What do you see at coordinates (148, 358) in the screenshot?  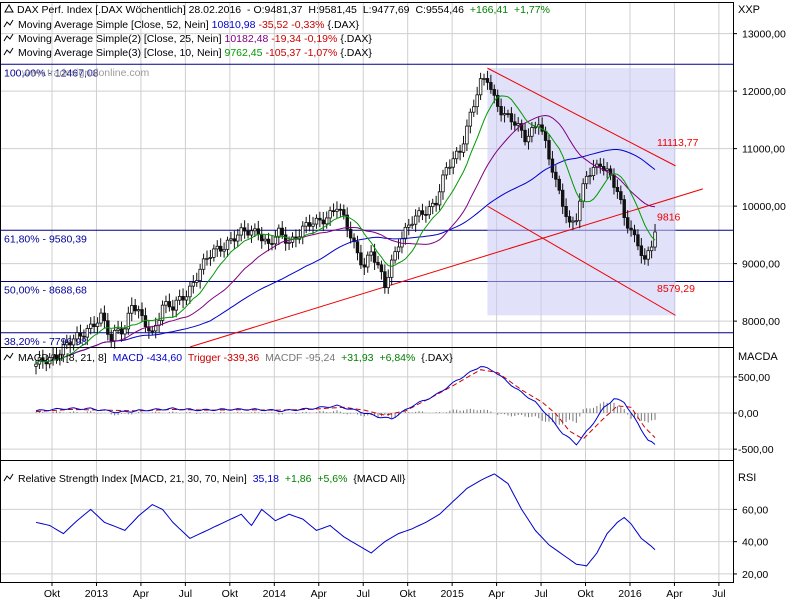 I see `macd-value: MACD -434,60` at bounding box center [148, 358].